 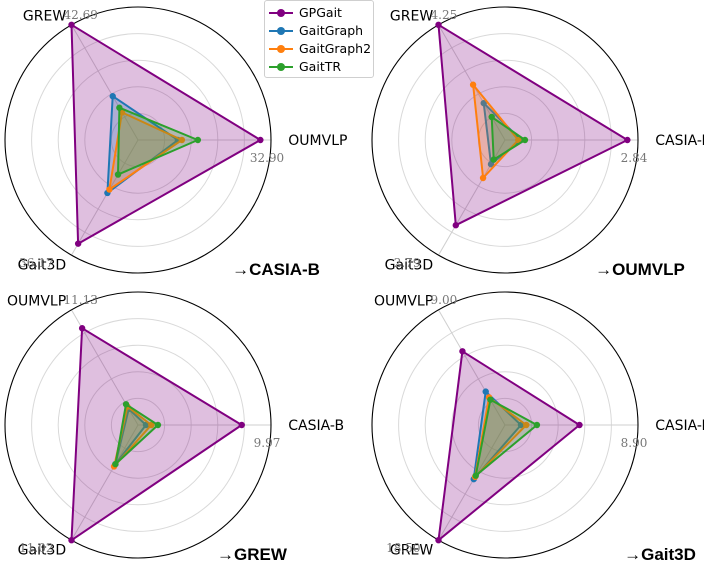 What do you see at coordinates (36, 548) in the screenshot?
I see `axis-max-label: 11.02` at bounding box center [36, 548].